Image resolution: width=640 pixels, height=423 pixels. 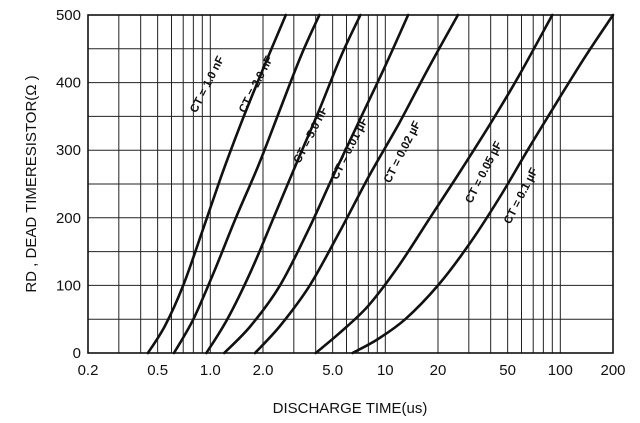 I want to click on series-label: CT = 0.02 µF, so click(x=402, y=152).